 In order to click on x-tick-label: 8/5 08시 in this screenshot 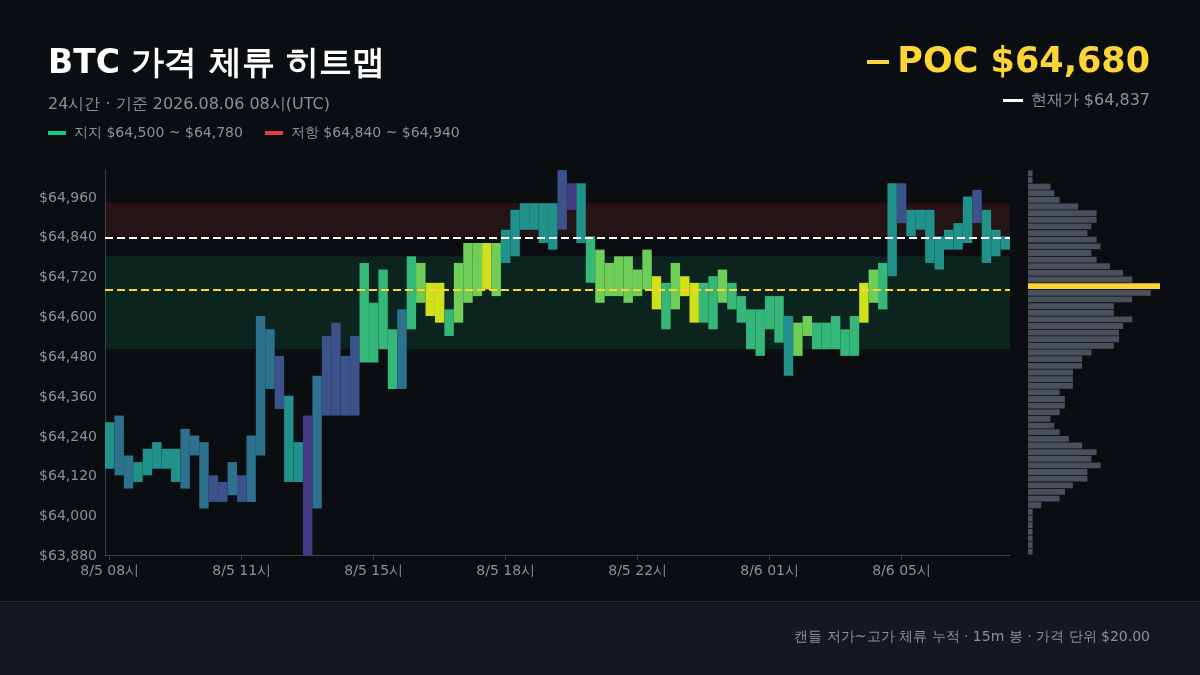, I will do `click(110, 570)`.